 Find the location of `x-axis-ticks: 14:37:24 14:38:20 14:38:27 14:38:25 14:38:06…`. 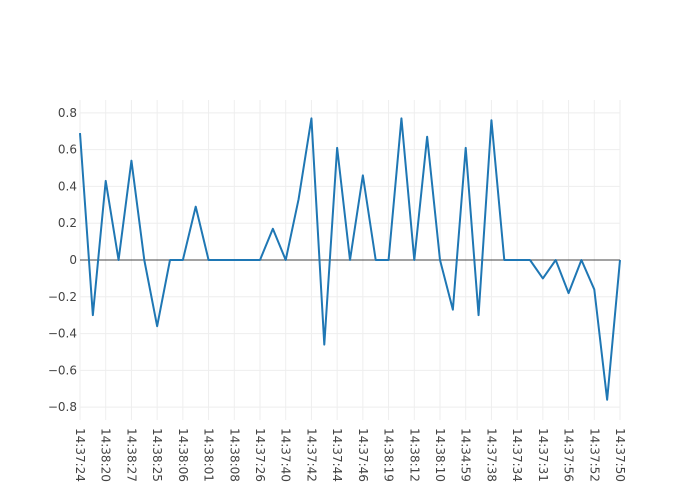

x-axis-ticks: 14:37:24 14:38:20 14:38:27 14:38:25 14:38:06… is located at coordinates (350, 455).